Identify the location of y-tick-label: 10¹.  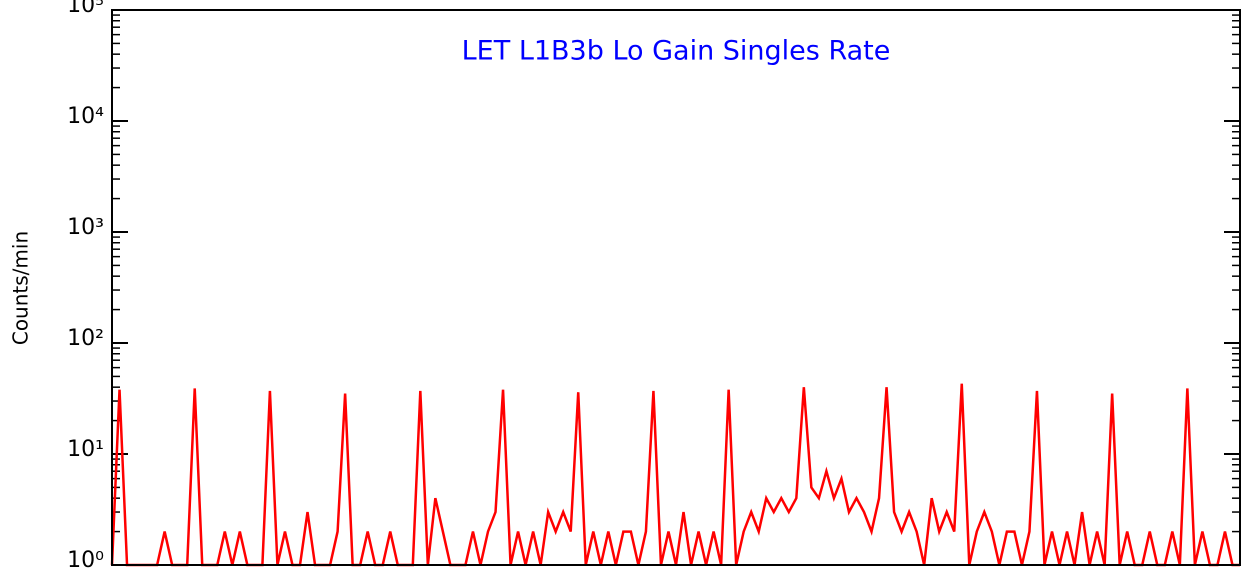
(85, 449).